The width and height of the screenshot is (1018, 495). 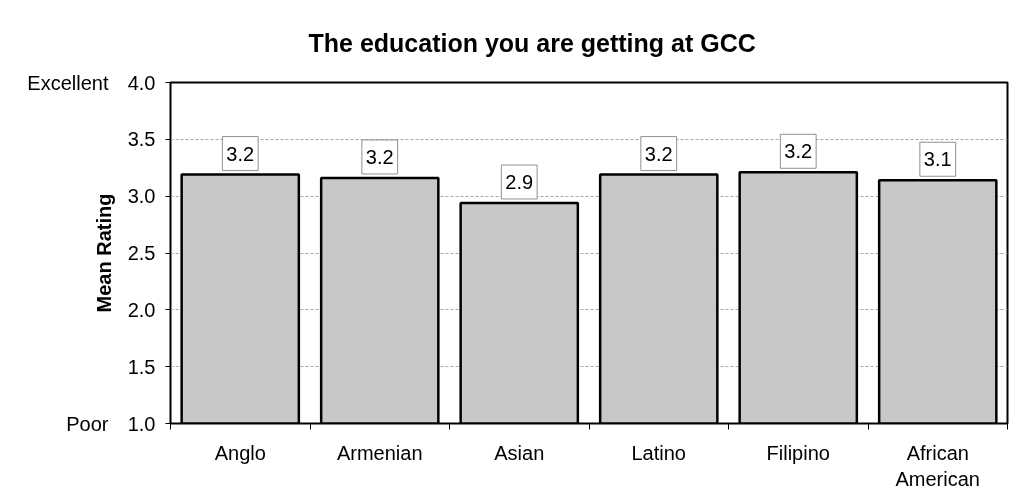 What do you see at coordinates (519, 452) in the screenshot?
I see `x-tick-label: Asian` at bounding box center [519, 452].